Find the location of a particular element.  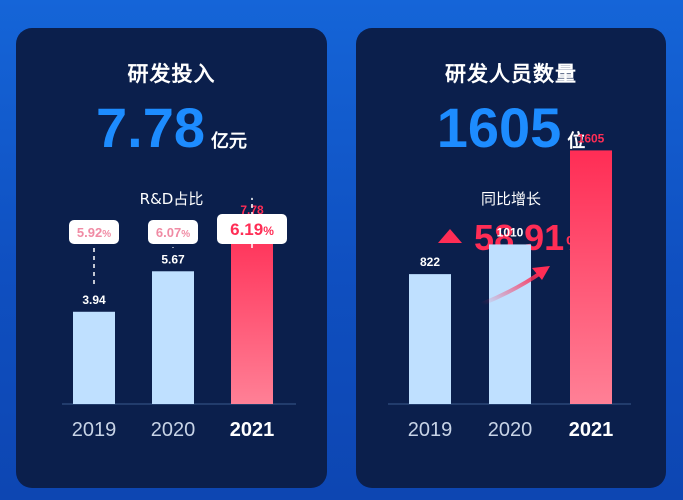

big-value: 1605 is located at coordinates (499, 127).